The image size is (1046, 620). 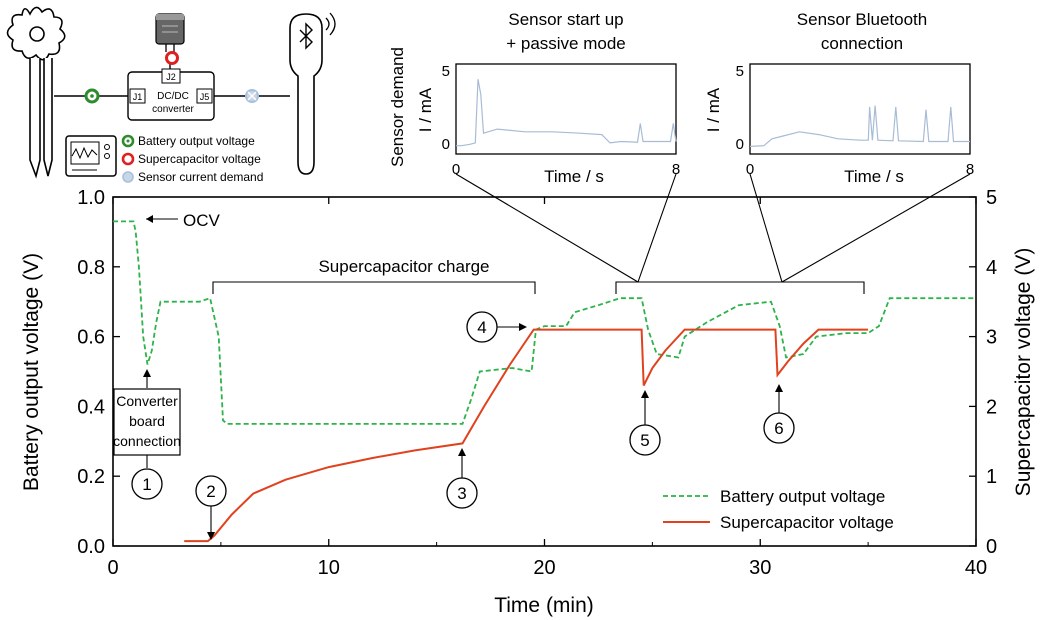 I want to click on inset1-ytick-0: 0, so click(x=446, y=144).